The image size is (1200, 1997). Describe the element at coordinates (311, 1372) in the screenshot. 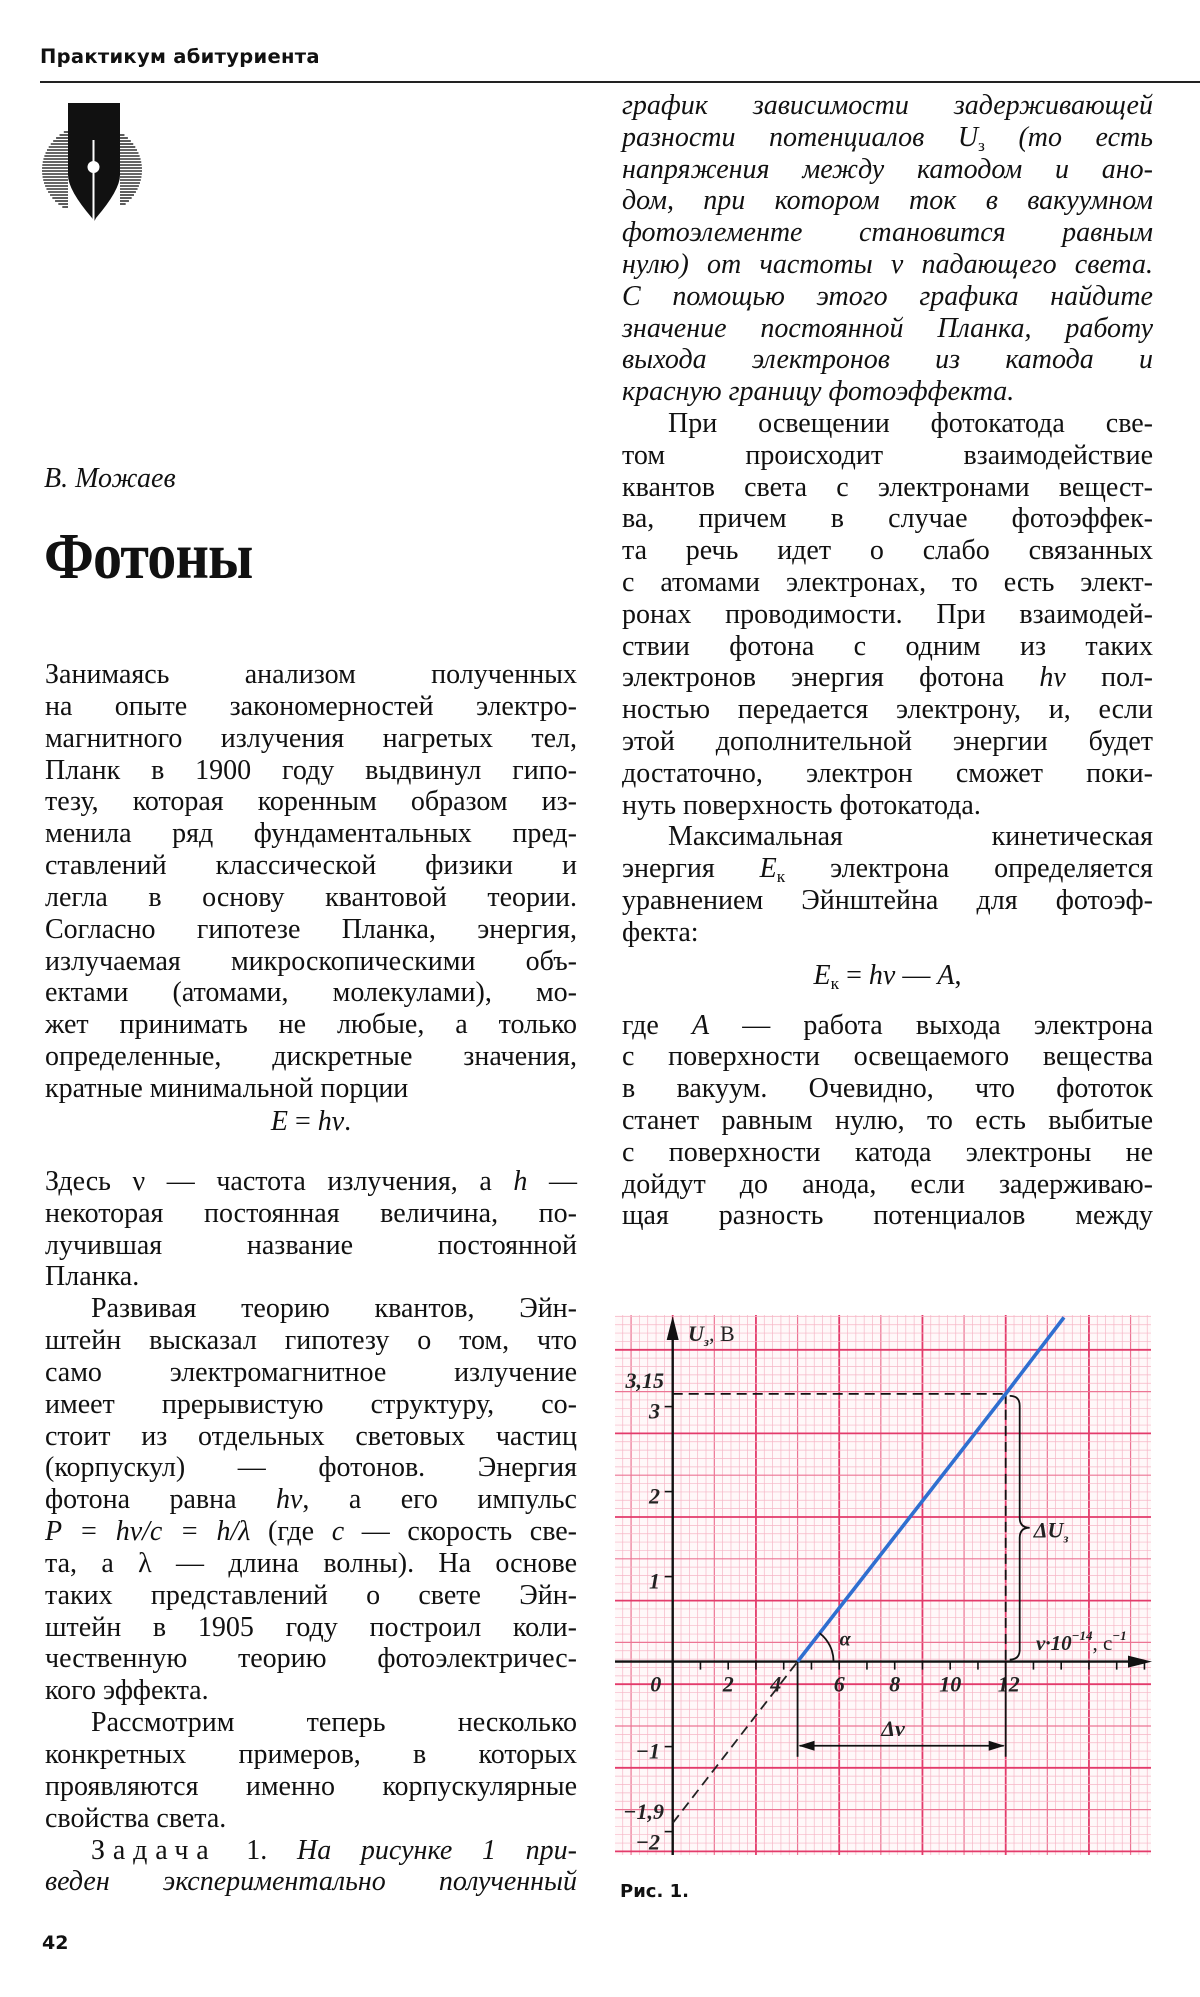

I see `text-line: само электромагнитное излучение` at that location.